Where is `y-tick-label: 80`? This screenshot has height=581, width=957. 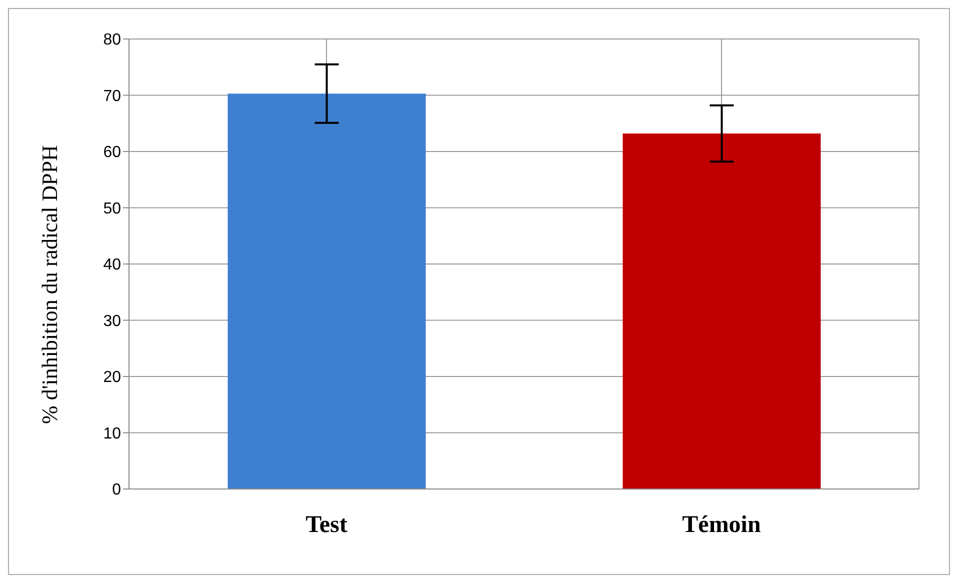
y-tick-label: 80 is located at coordinates (112, 40).